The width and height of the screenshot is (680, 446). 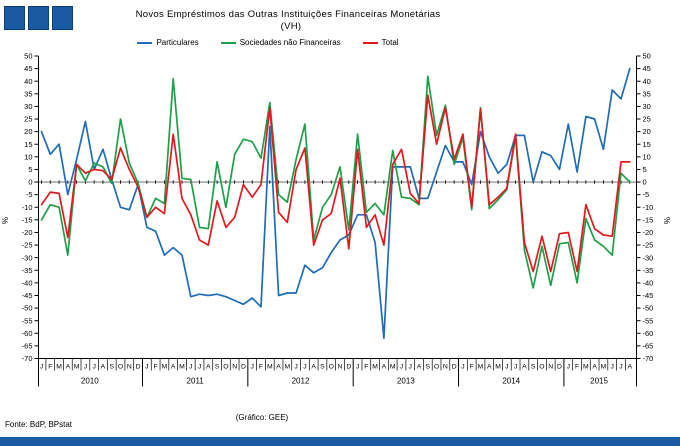 What do you see at coordinates (29, 194) in the screenshot?
I see `y-tick-label-left: -5` at bounding box center [29, 194].